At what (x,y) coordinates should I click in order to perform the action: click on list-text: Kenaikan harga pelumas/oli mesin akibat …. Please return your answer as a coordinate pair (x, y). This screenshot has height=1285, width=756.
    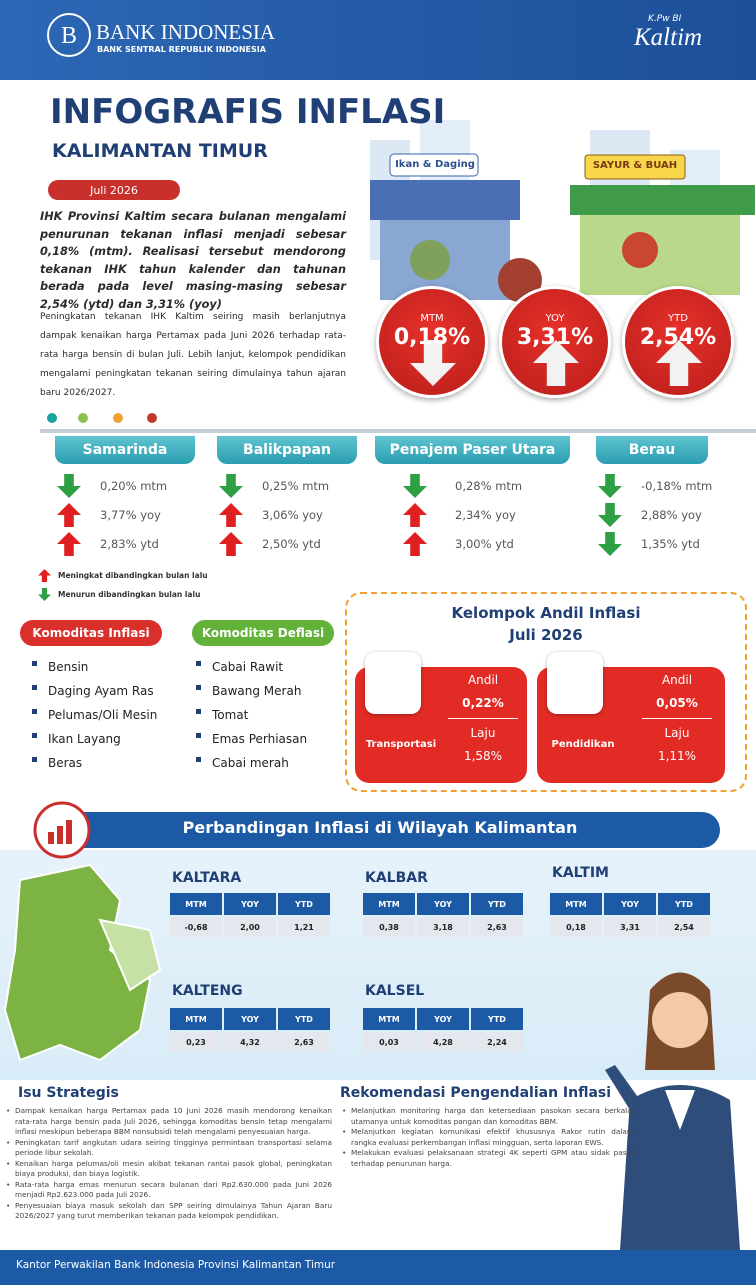
    Looking at the image, I should click on (173, 1168).